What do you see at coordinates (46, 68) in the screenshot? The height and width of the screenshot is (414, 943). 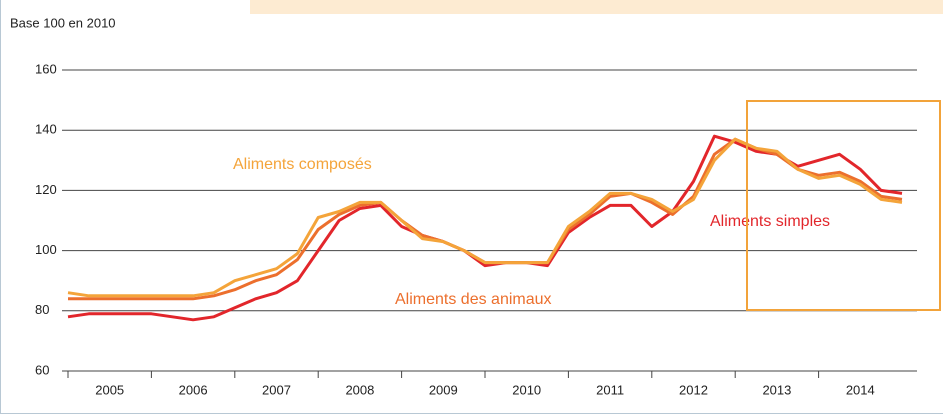 I see `y-tick-label: 160` at bounding box center [46, 68].